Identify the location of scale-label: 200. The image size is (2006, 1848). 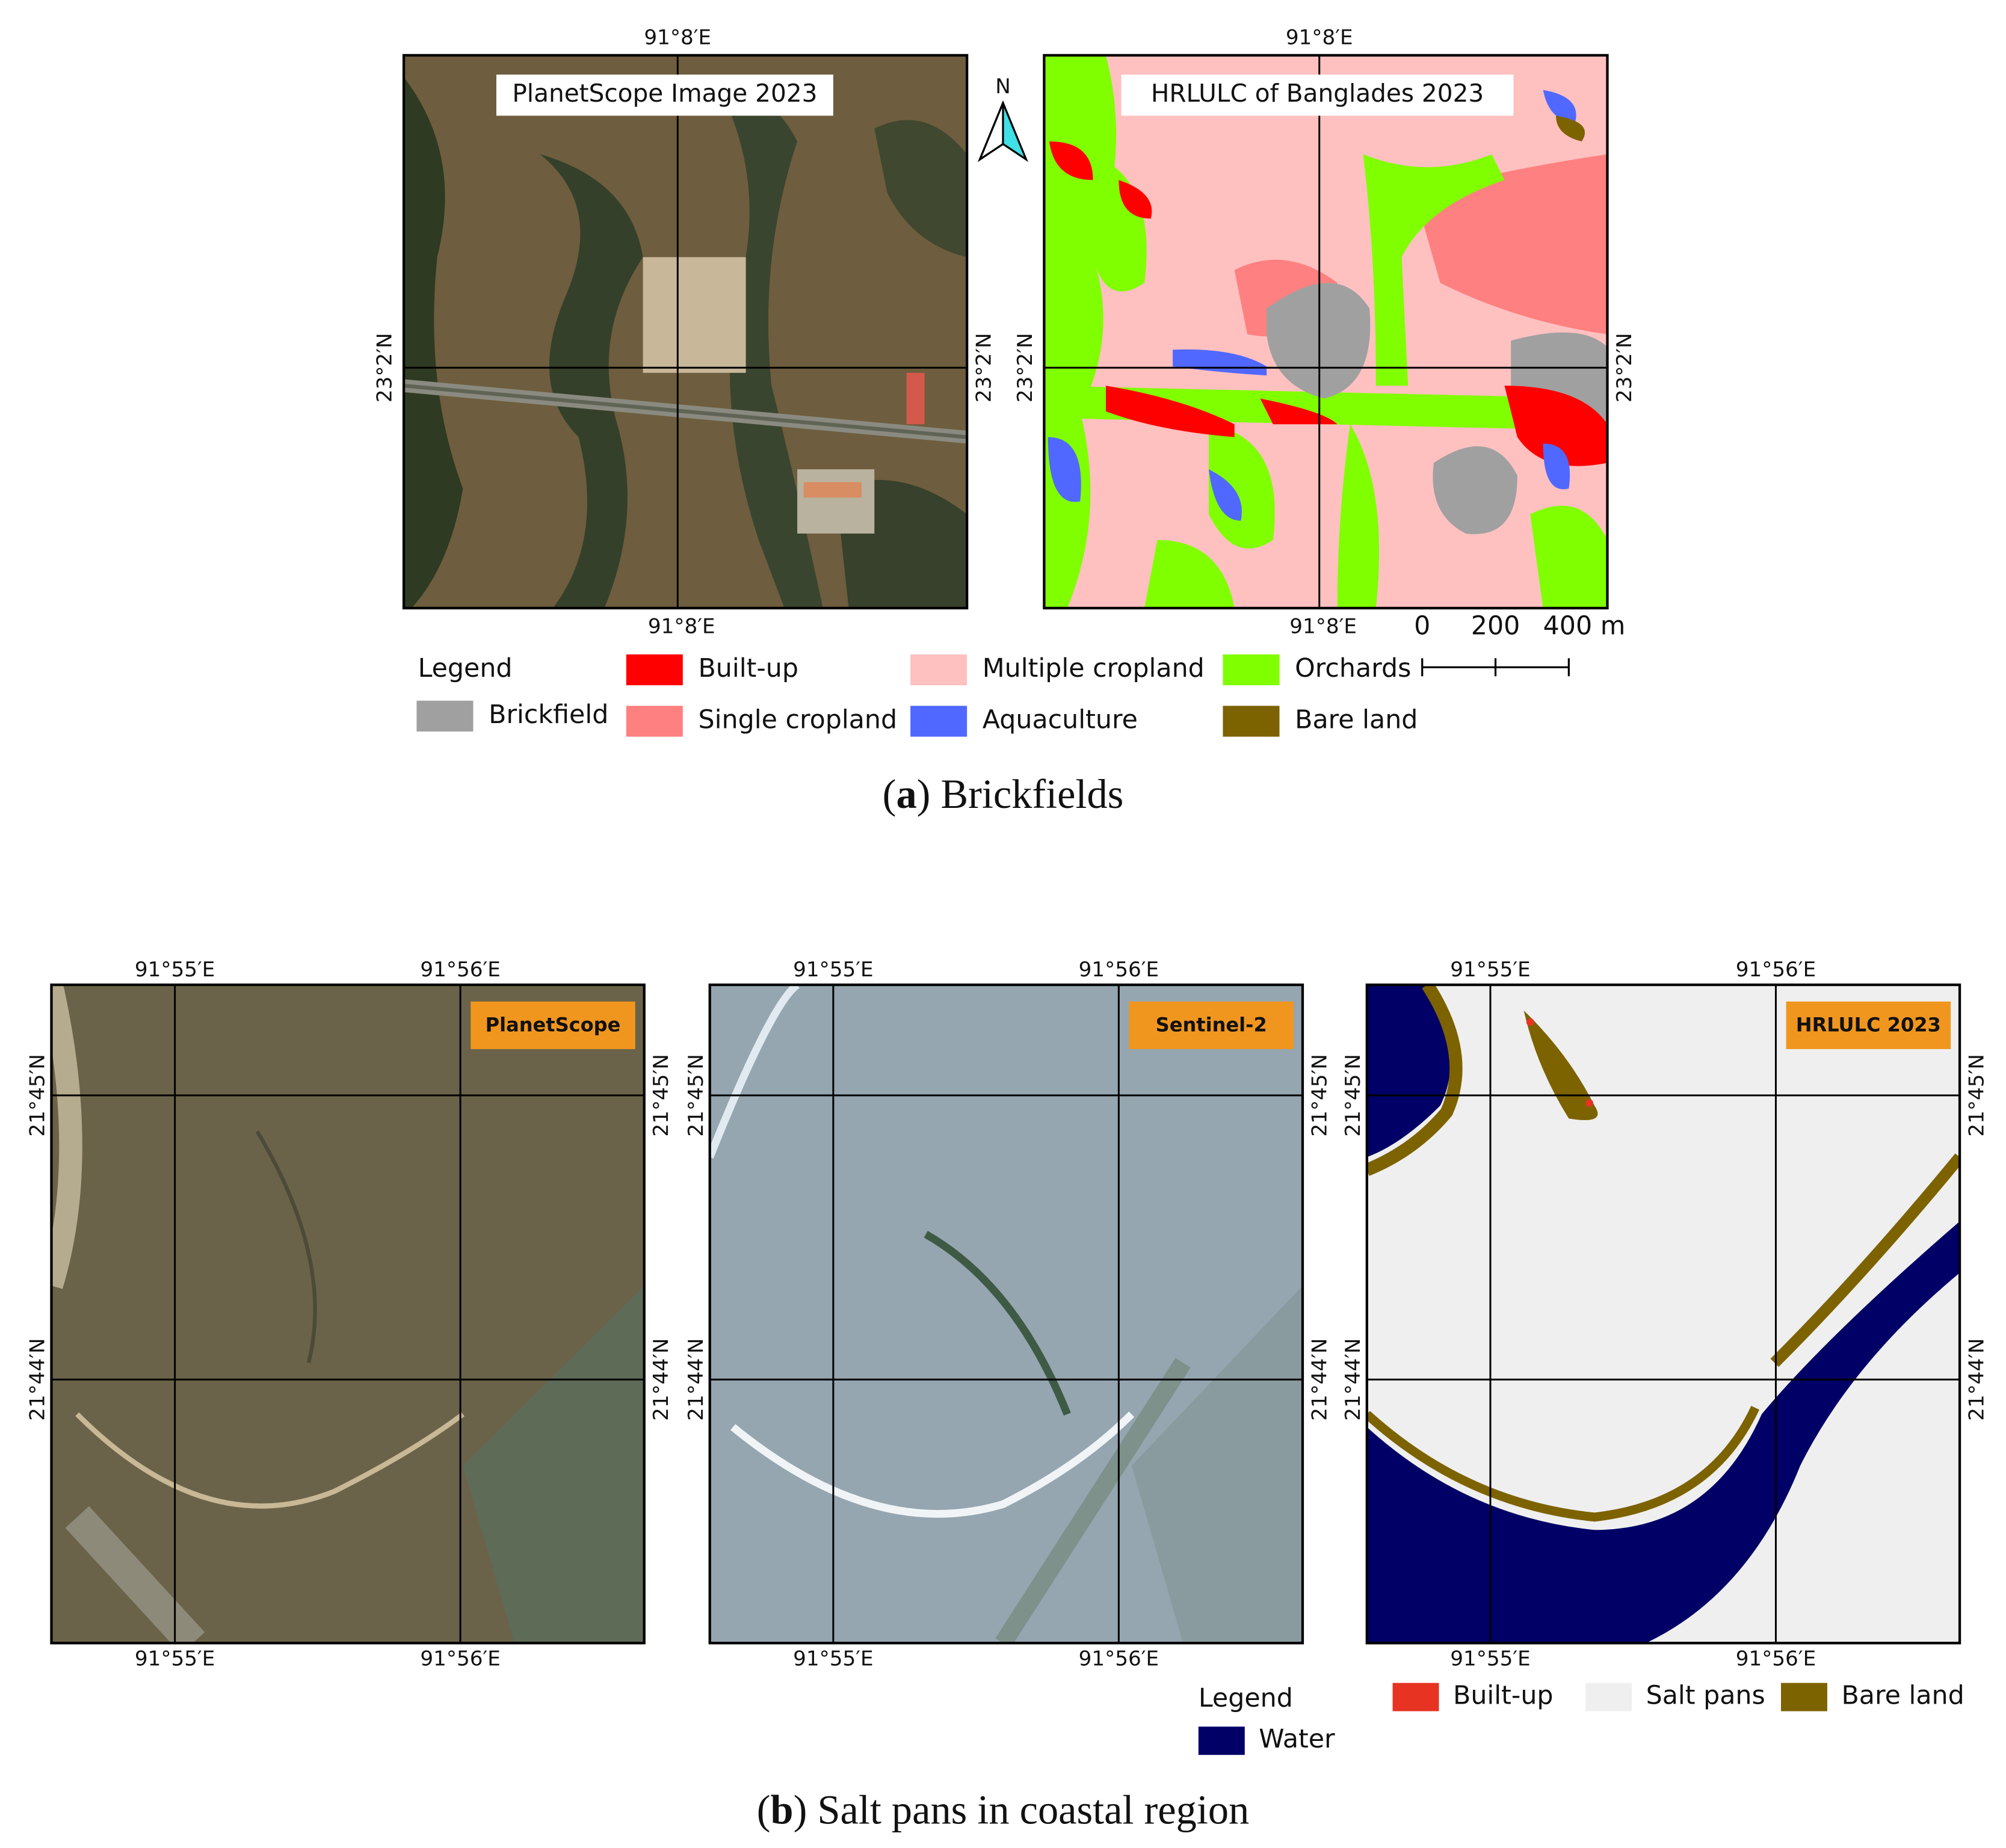
(1495, 626).